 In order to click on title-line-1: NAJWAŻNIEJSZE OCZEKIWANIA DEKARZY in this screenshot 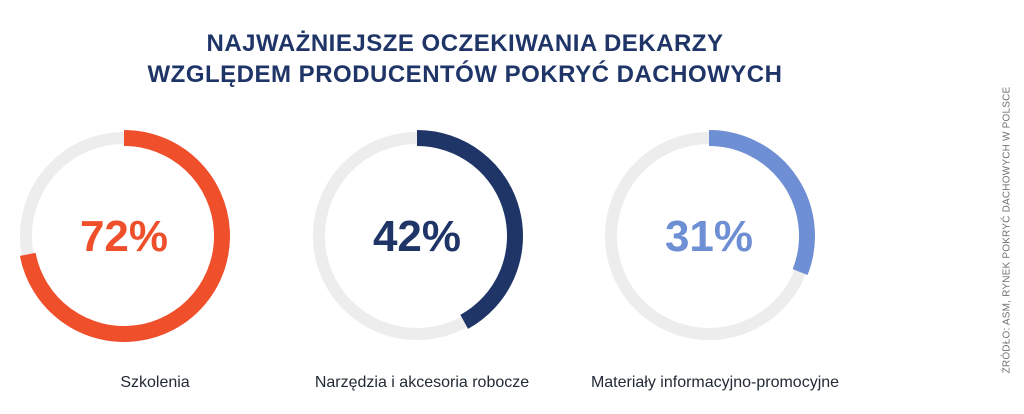, I will do `click(465, 43)`.